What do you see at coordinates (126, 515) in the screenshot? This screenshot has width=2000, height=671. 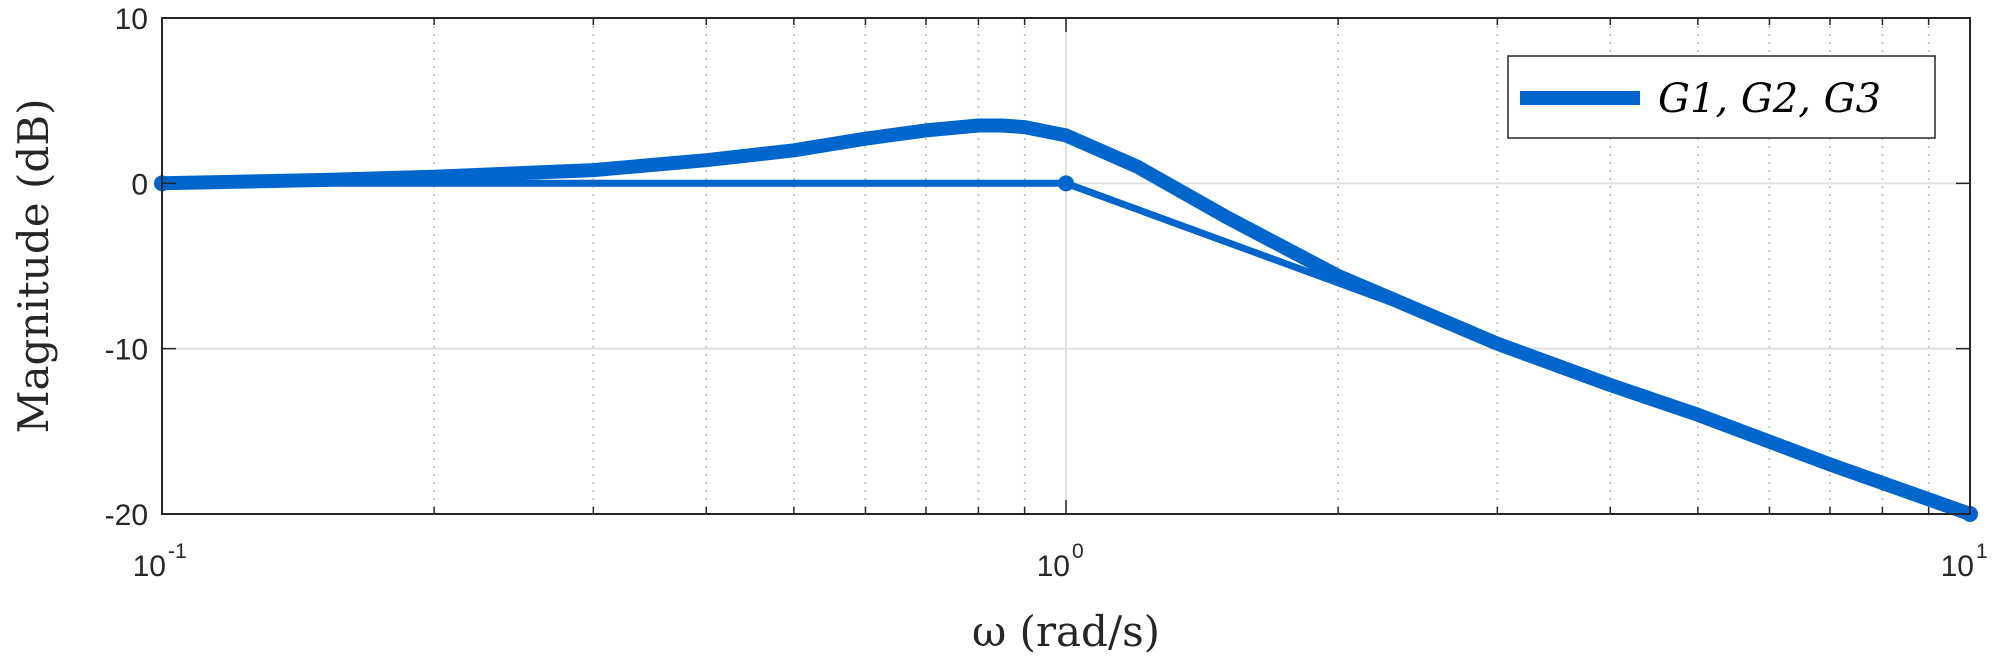 I see `y-tick-label: -20` at bounding box center [126, 515].